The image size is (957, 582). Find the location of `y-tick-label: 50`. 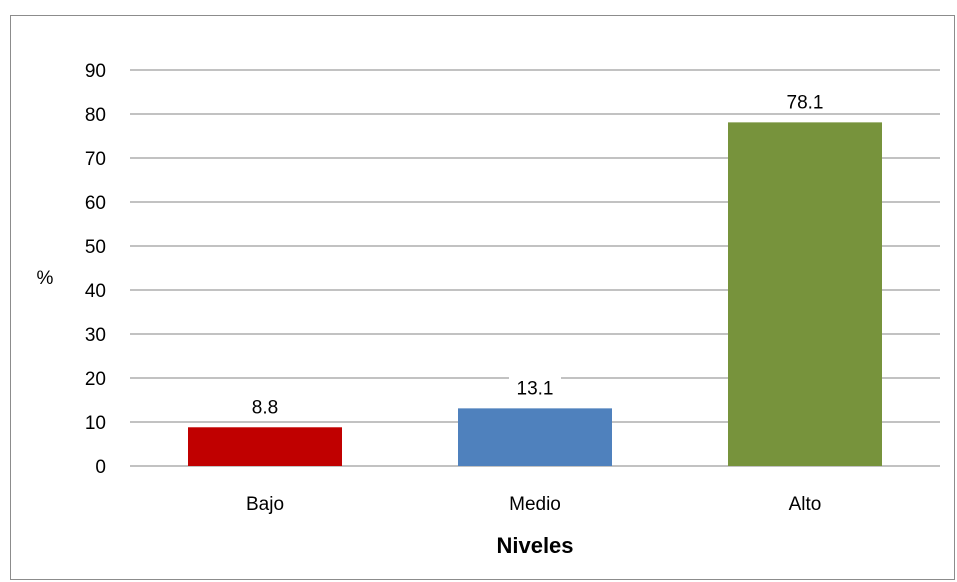

y-tick-label: 50 is located at coordinates (95, 247).